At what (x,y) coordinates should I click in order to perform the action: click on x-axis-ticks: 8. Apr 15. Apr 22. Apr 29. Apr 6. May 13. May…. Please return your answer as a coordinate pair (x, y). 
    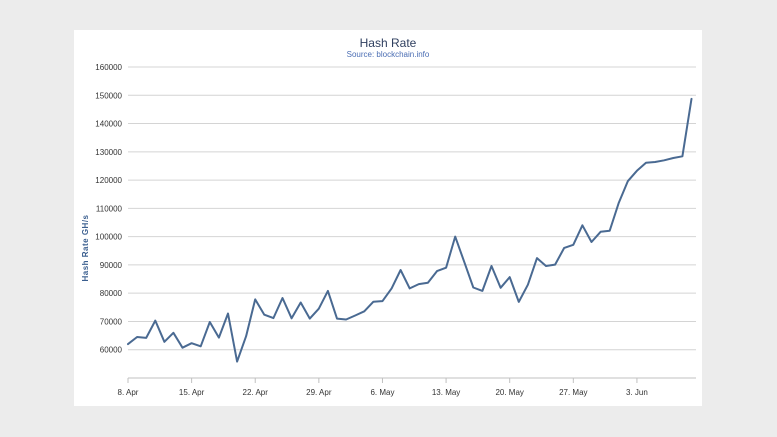
    Looking at the image, I should click on (383, 387).